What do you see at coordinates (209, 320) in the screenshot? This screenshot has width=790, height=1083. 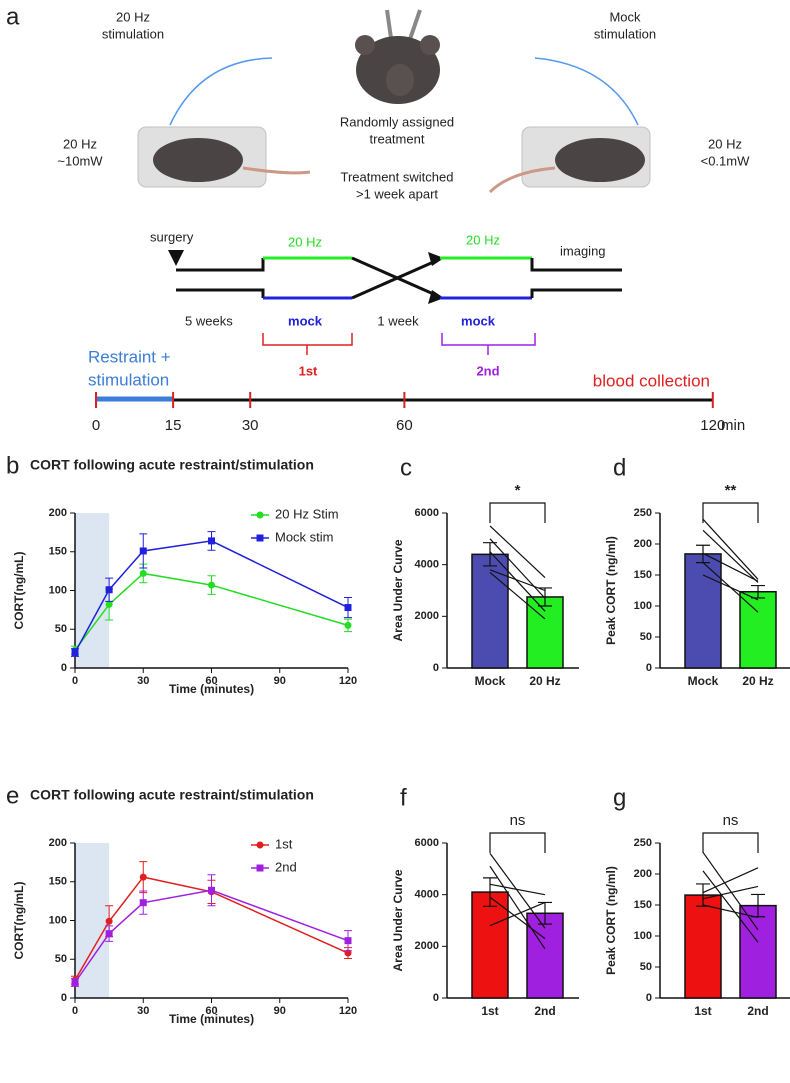 I see `label: 5 weeks` at bounding box center [209, 320].